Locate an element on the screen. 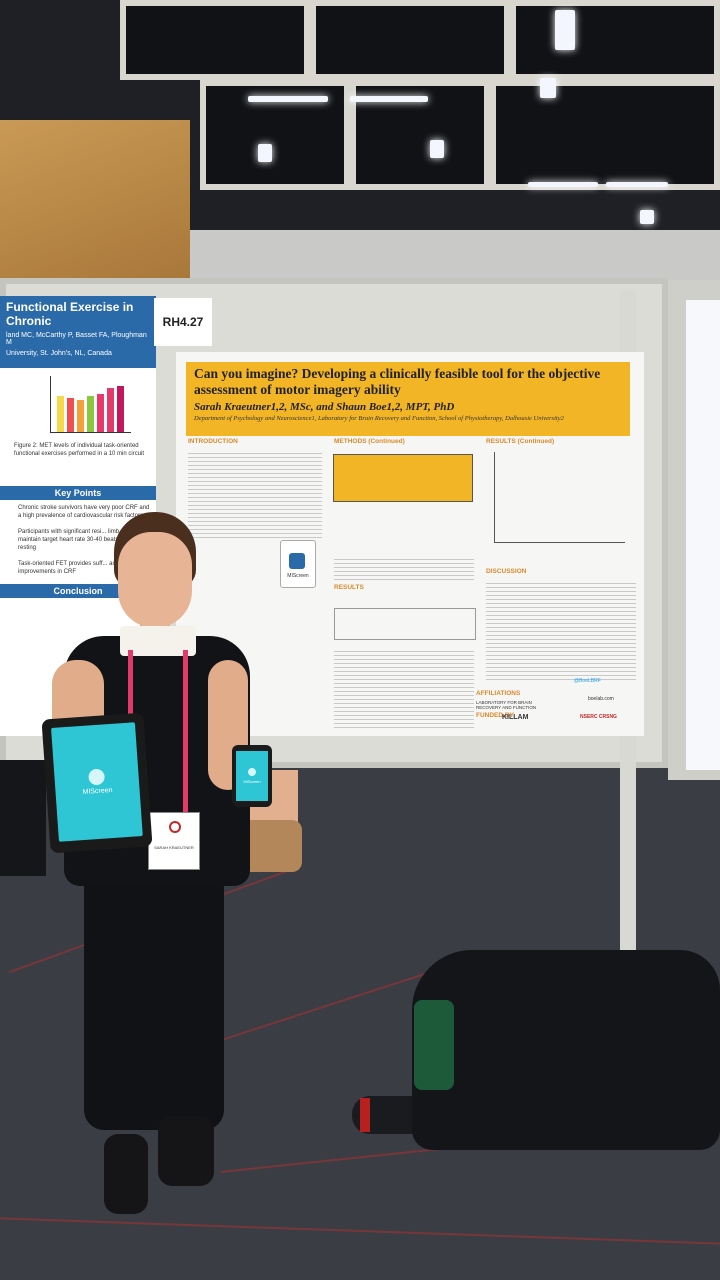  name-badge: SARAH KRAEUTNER is located at coordinates (174, 841).